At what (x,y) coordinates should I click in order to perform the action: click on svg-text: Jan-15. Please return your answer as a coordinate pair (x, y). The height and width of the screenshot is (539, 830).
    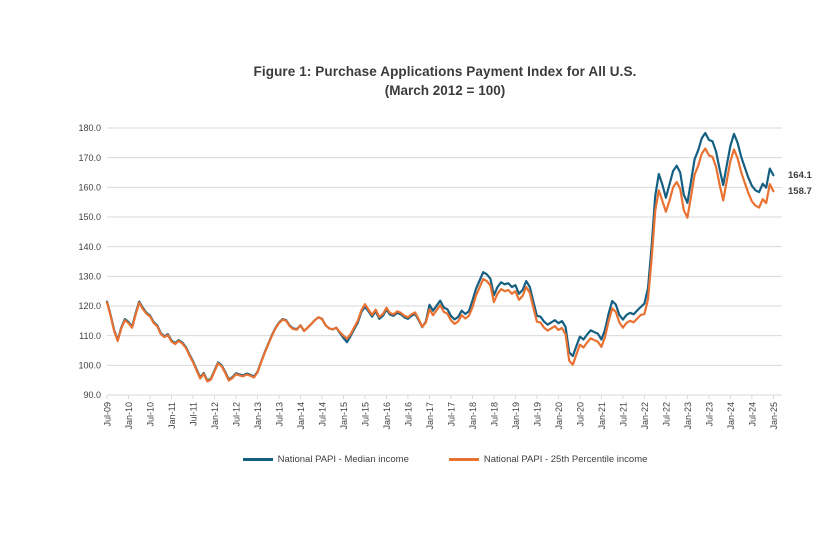
    Looking at the image, I should click on (344, 416).